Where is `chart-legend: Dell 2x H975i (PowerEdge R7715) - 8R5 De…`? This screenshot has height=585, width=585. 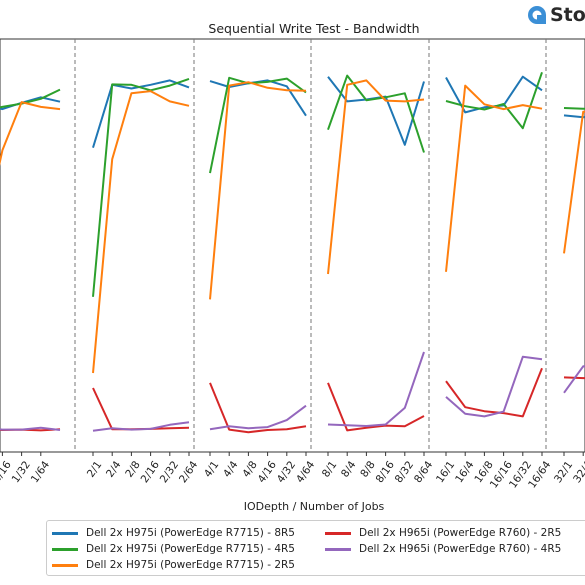 chart-legend: Dell 2x H975i (PowerEdge R7715) - 8R5 De… is located at coordinates (315, 548).